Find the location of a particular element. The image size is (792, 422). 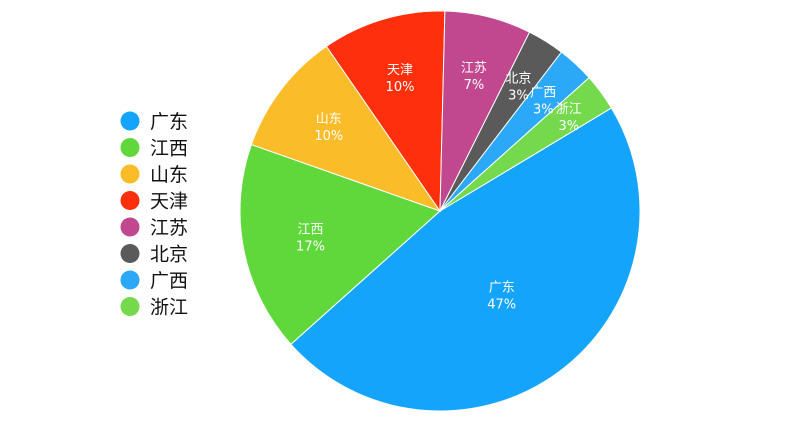

slice-label-name: 广西 is located at coordinates (543, 93).